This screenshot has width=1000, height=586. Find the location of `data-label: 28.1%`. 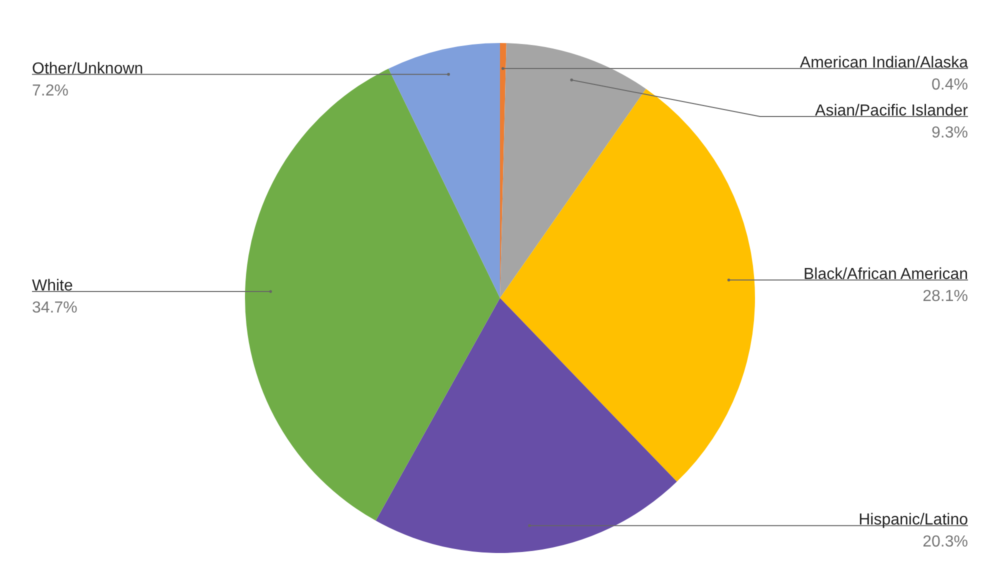

data-label: 28.1% is located at coordinates (945, 296).